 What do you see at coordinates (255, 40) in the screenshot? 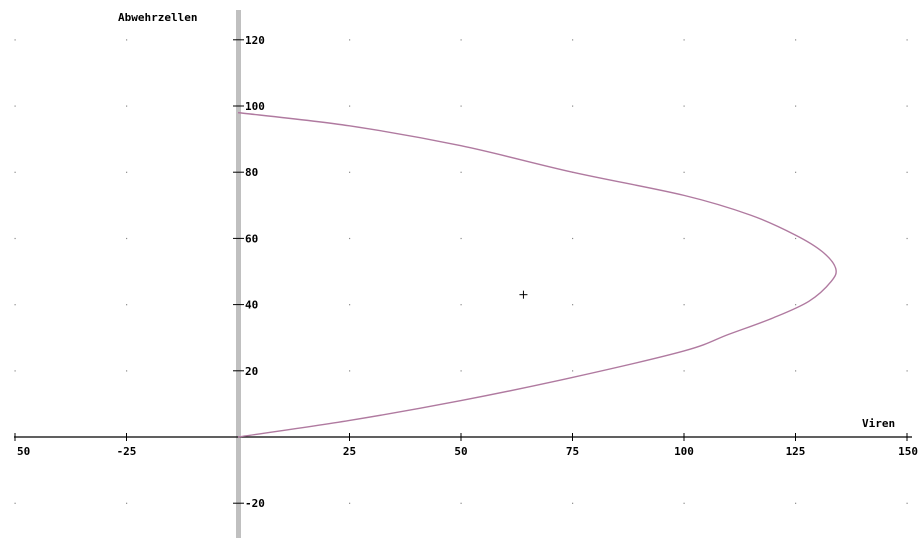
I see `y-tick-label: 120` at bounding box center [255, 40].